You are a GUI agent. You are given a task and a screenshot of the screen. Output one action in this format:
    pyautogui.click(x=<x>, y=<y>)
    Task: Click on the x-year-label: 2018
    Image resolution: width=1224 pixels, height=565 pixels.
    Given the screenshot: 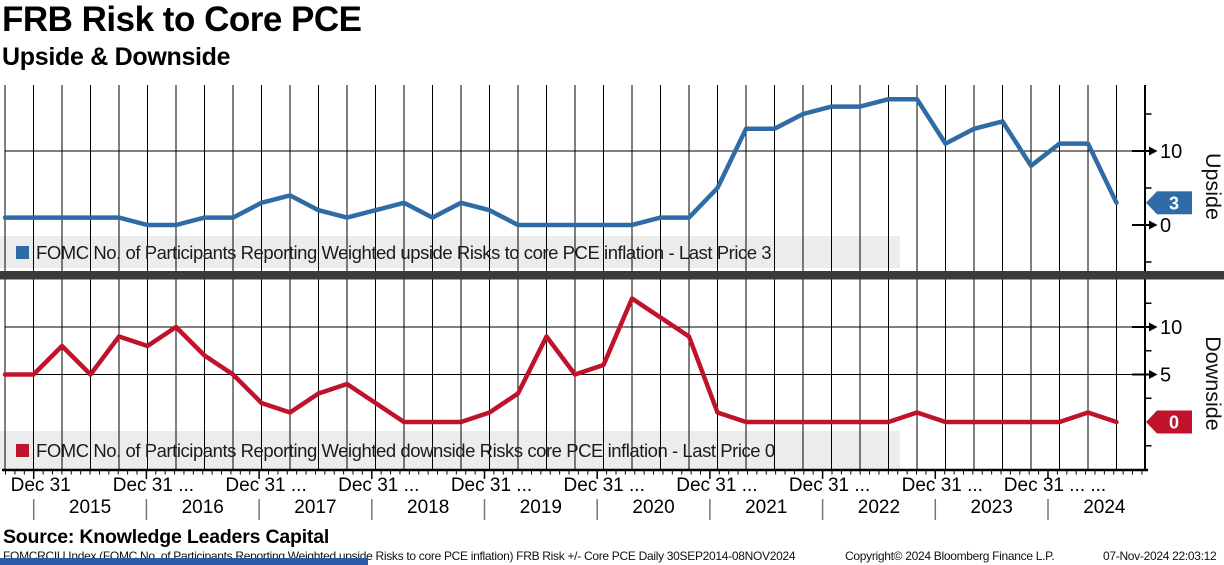 What is the action you would take?
    pyautogui.click(x=428, y=507)
    